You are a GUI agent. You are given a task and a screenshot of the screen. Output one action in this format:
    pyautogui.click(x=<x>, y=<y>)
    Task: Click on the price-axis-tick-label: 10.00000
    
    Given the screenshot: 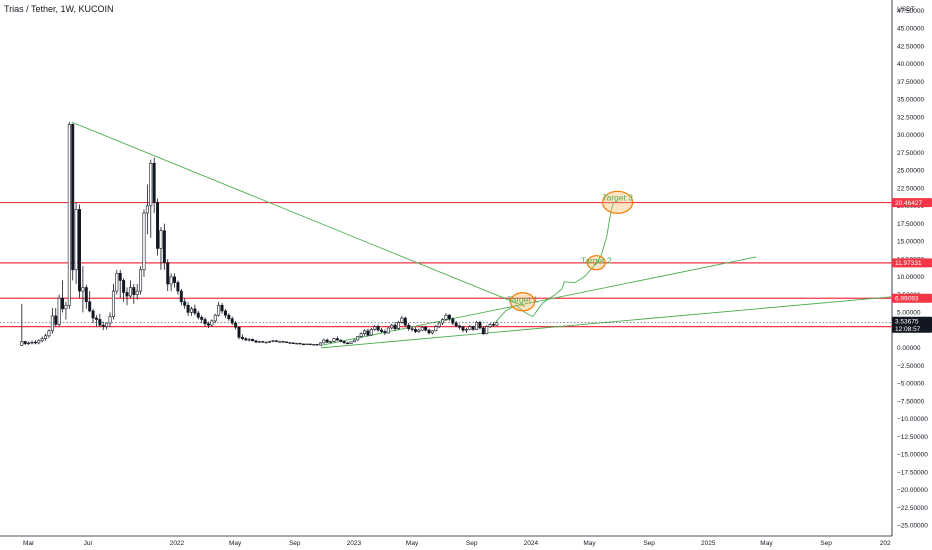 What is the action you would take?
    pyautogui.click(x=910, y=277)
    